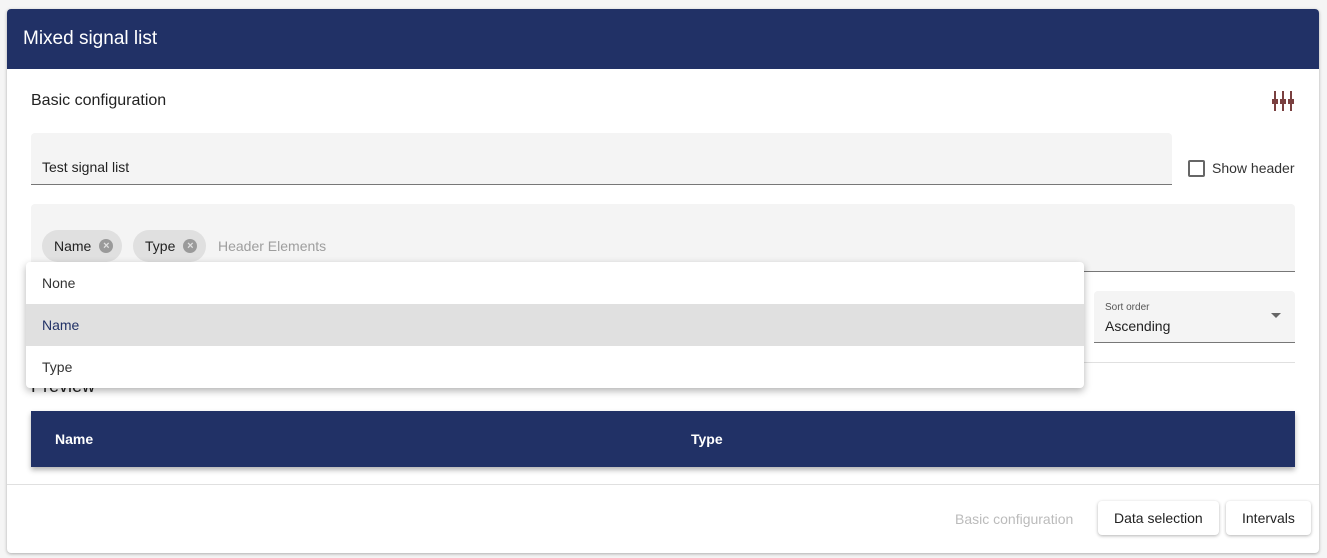 This screenshot has width=1327, height=558. What do you see at coordinates (1127, 307) in the screenshot?
I see `sort-order-label: Sort order` at bounding box center [1127, 307].